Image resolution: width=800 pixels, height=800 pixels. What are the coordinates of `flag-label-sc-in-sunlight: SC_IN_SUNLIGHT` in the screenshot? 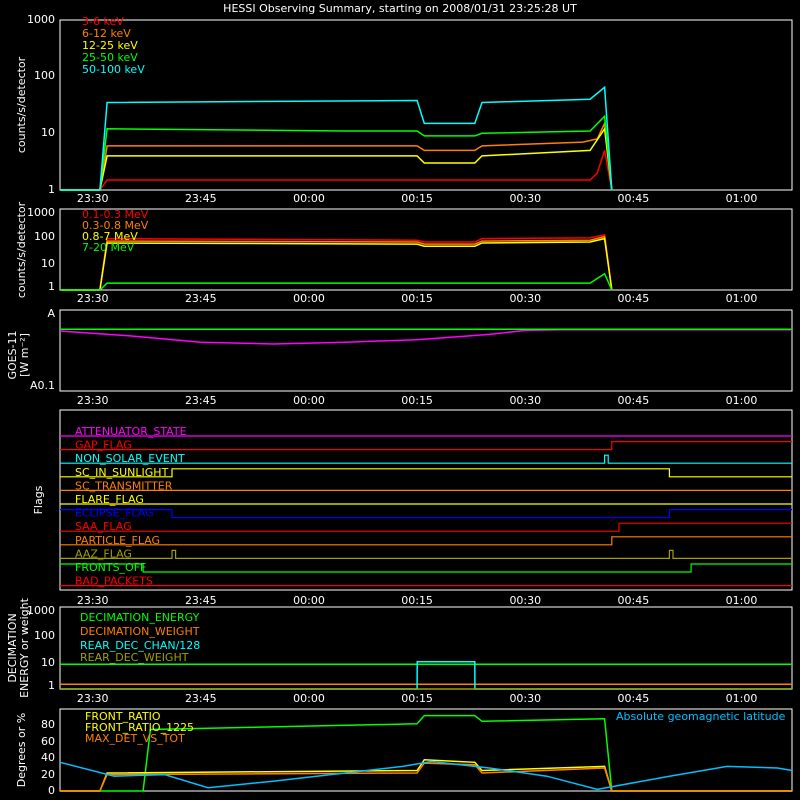 It's located at (122, 472).